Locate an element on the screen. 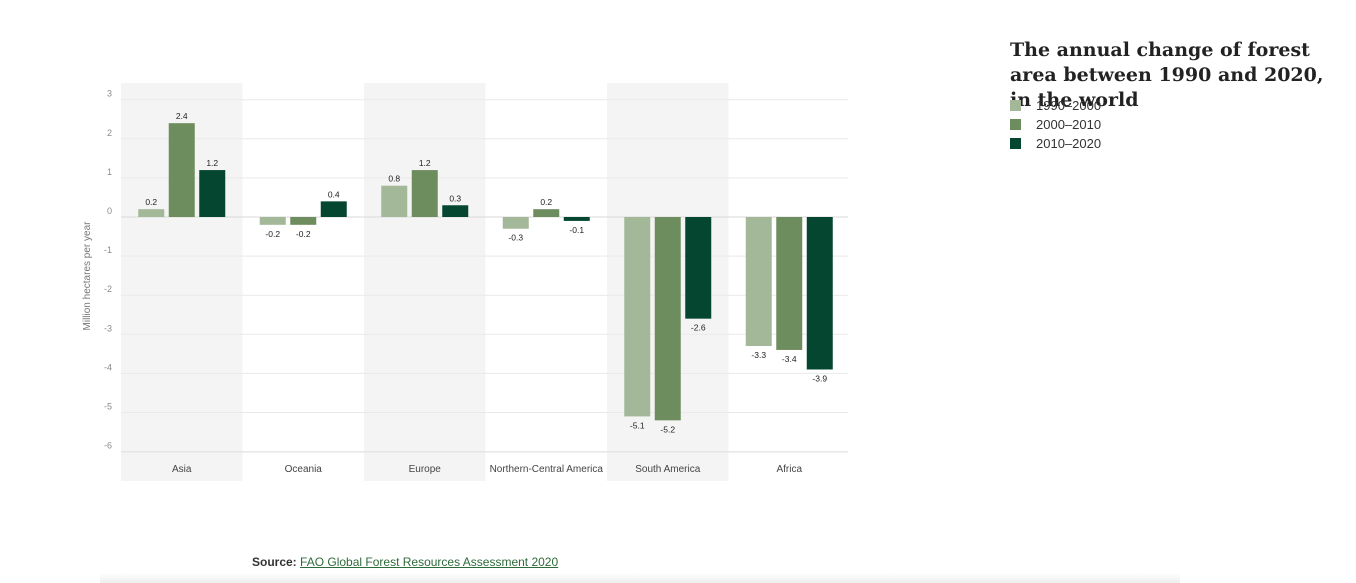 The height and width of the screenshot is (583, 1356). bar-europe-1990-2000 is located at coordinates (394, 201).